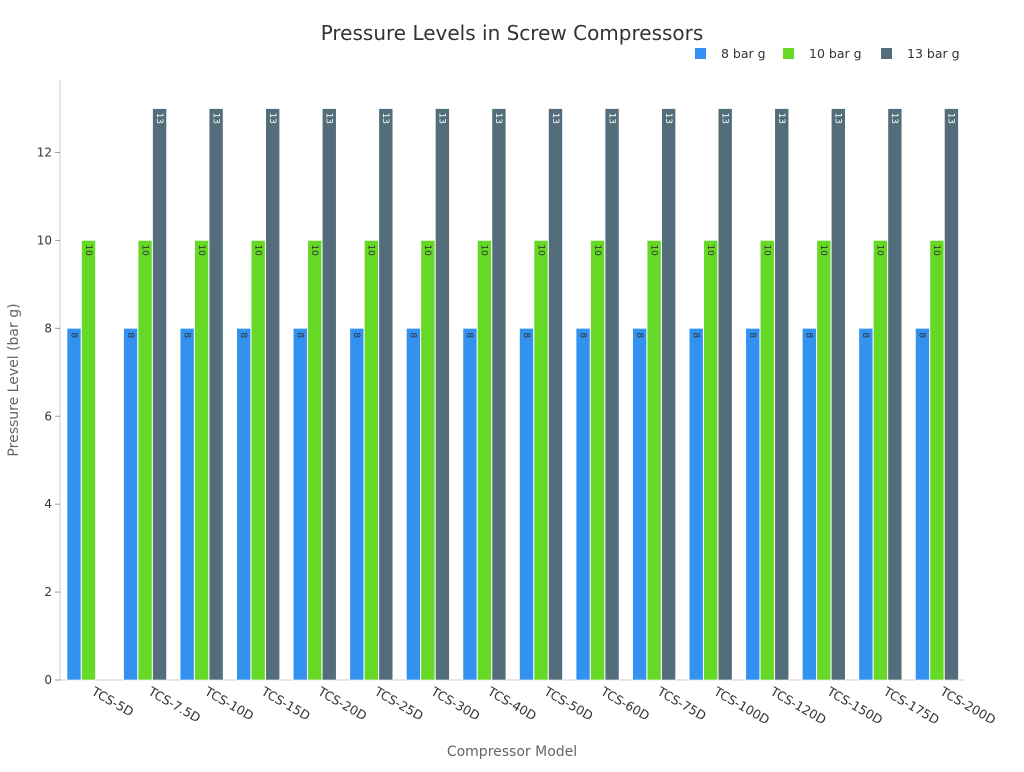  I want to click on legend-label: 8 bar g, so click(743, 53).